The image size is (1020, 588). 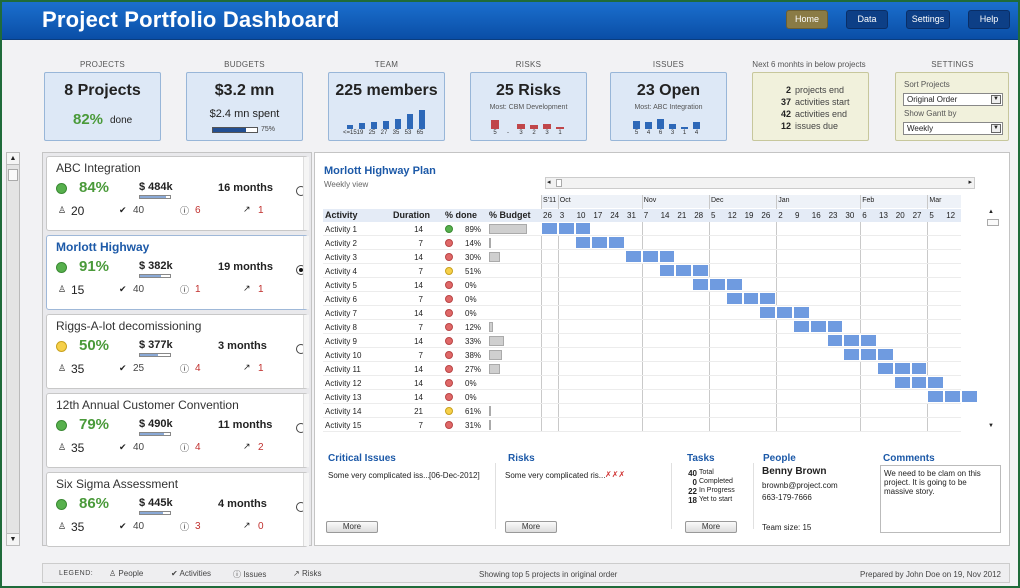 I want to click on tasks-title: Tasks, so click(x=701, y=458).